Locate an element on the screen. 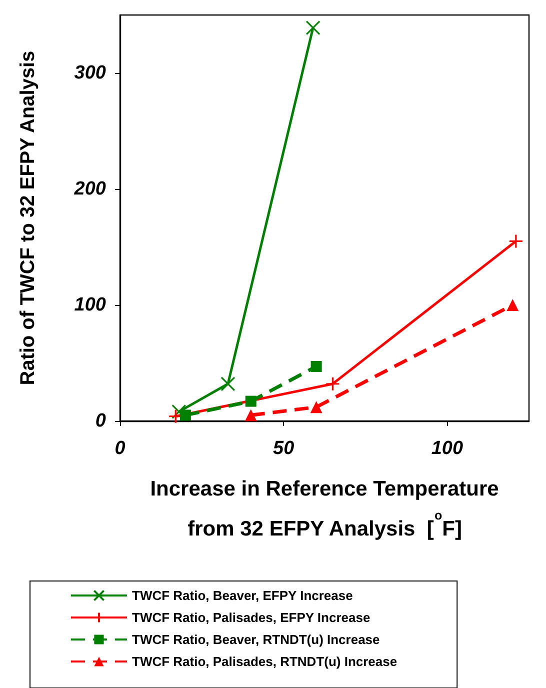  y-tick-label: 100 is located at coordinates (90, 305).